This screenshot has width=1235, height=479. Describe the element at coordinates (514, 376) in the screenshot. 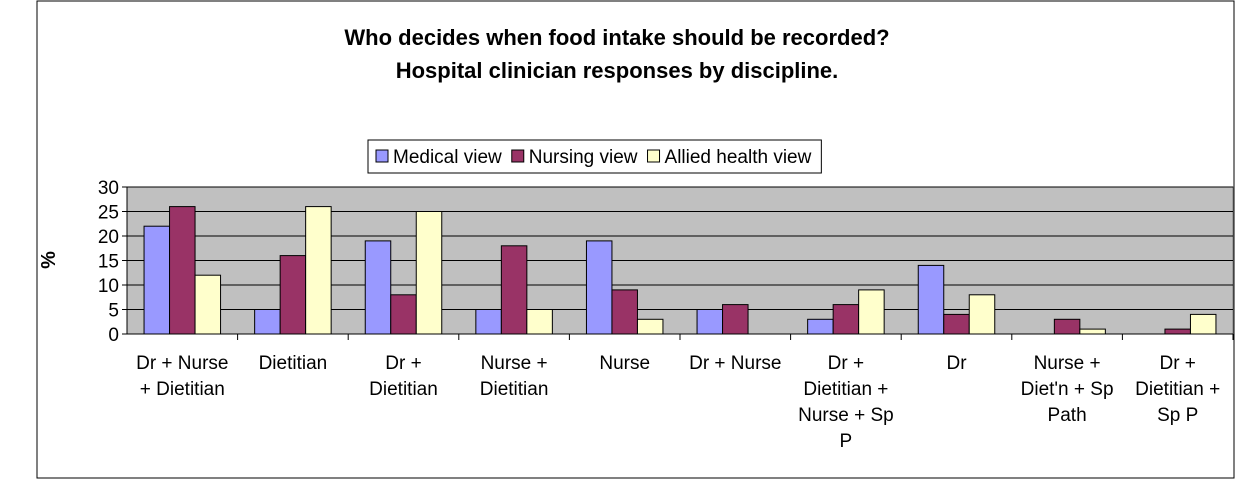

I see `x-tick-label: Nurse + Dietitian` at that location.